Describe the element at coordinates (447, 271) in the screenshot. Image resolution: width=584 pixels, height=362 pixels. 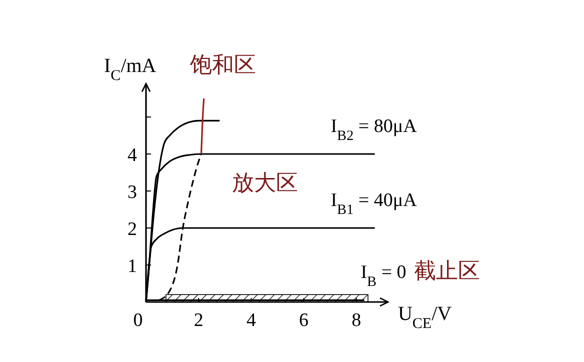
I see `text: 截止区` at that location.